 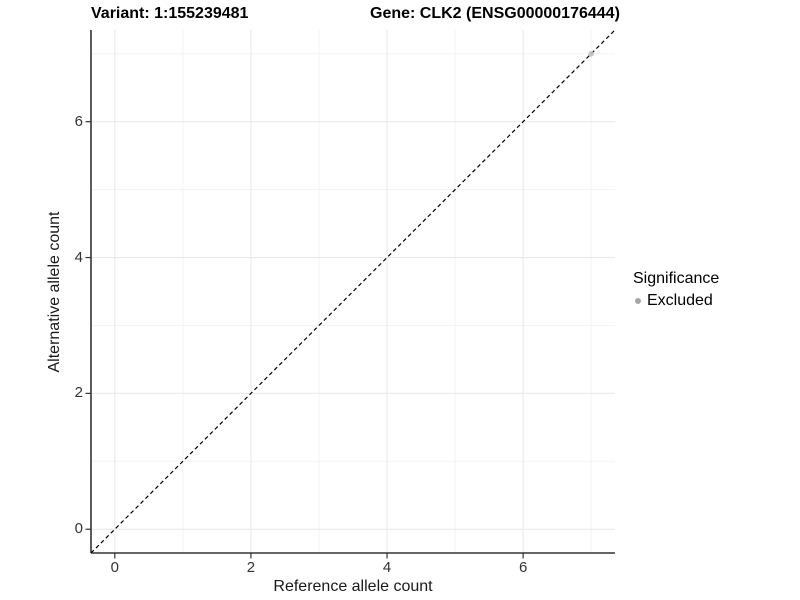 I want to click on x-tick-label: 6, so click(x=523, y=567).